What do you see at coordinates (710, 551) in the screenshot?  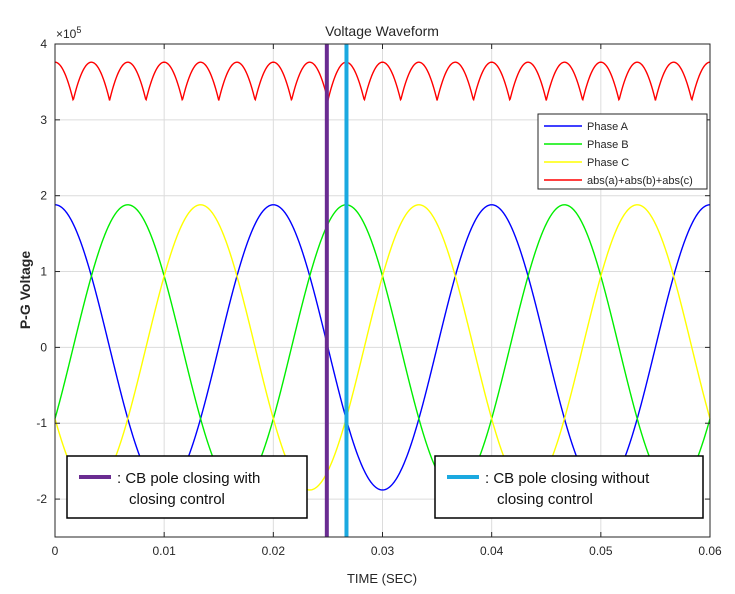 I see `x-tick-label: 0.06` at bounding box center [710, 551].